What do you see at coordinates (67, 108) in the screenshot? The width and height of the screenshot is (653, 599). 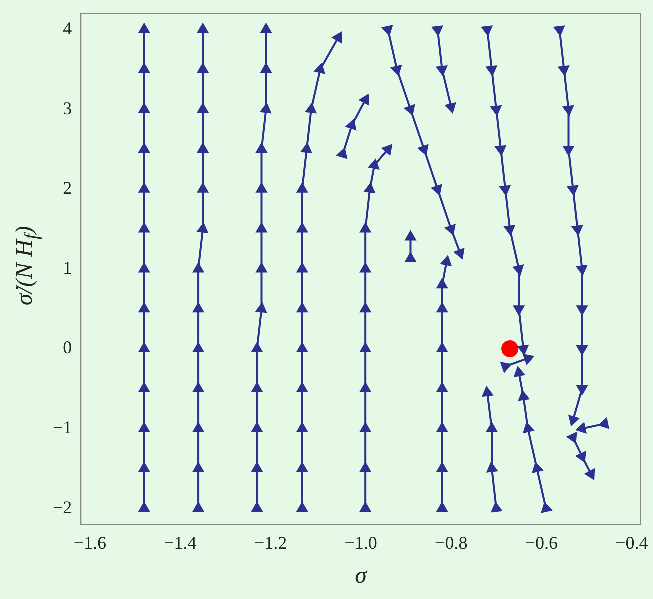 I see `y-tick-label: 3` at bounding box center [67, 108].